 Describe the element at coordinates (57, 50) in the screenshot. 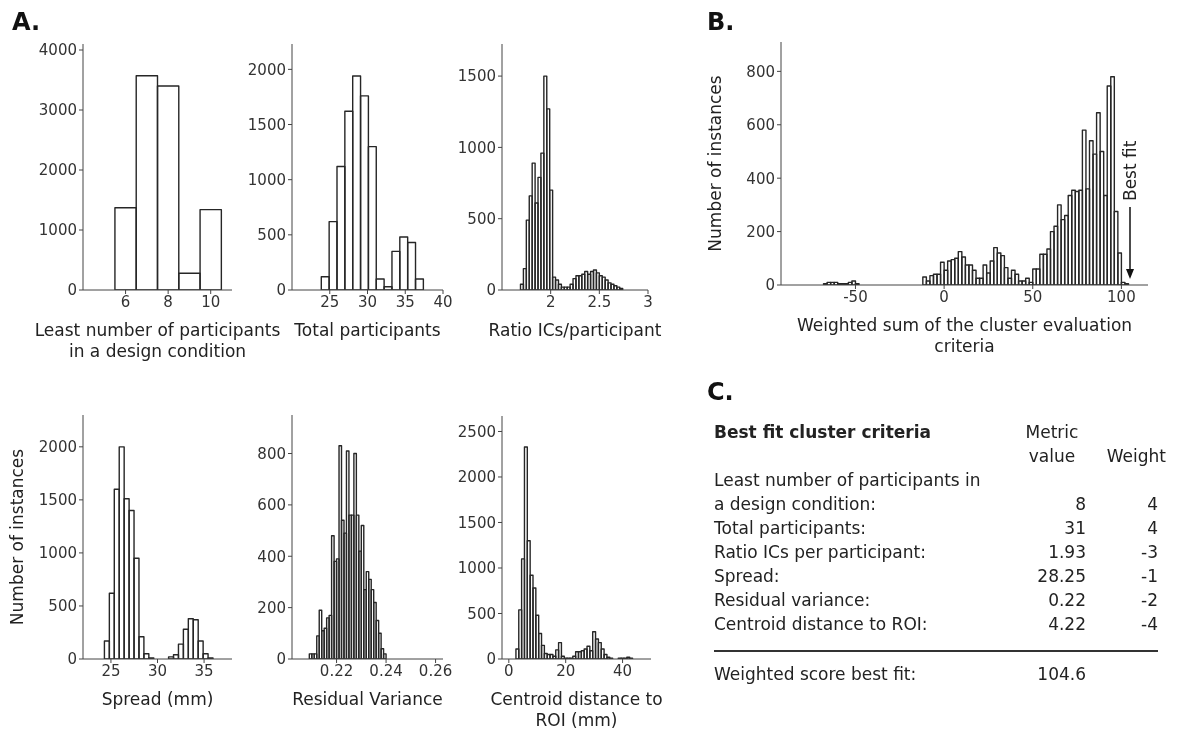

I see `y-tick-label: 4000` at that location.